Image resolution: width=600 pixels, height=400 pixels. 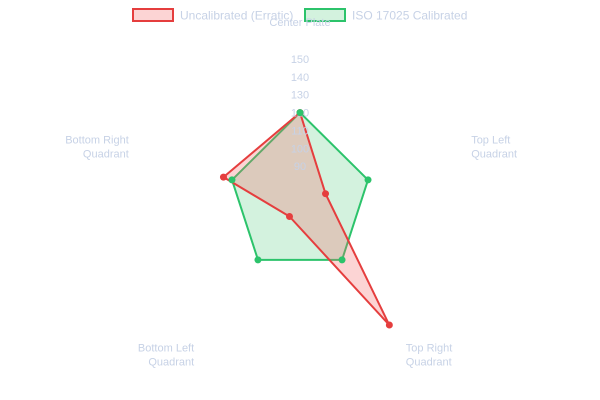 What do you see at coordinates (236, 16) in the screenshot?
I see `legend-label: Uncalibrated (Erratic)` at bounding box center [236, 16].